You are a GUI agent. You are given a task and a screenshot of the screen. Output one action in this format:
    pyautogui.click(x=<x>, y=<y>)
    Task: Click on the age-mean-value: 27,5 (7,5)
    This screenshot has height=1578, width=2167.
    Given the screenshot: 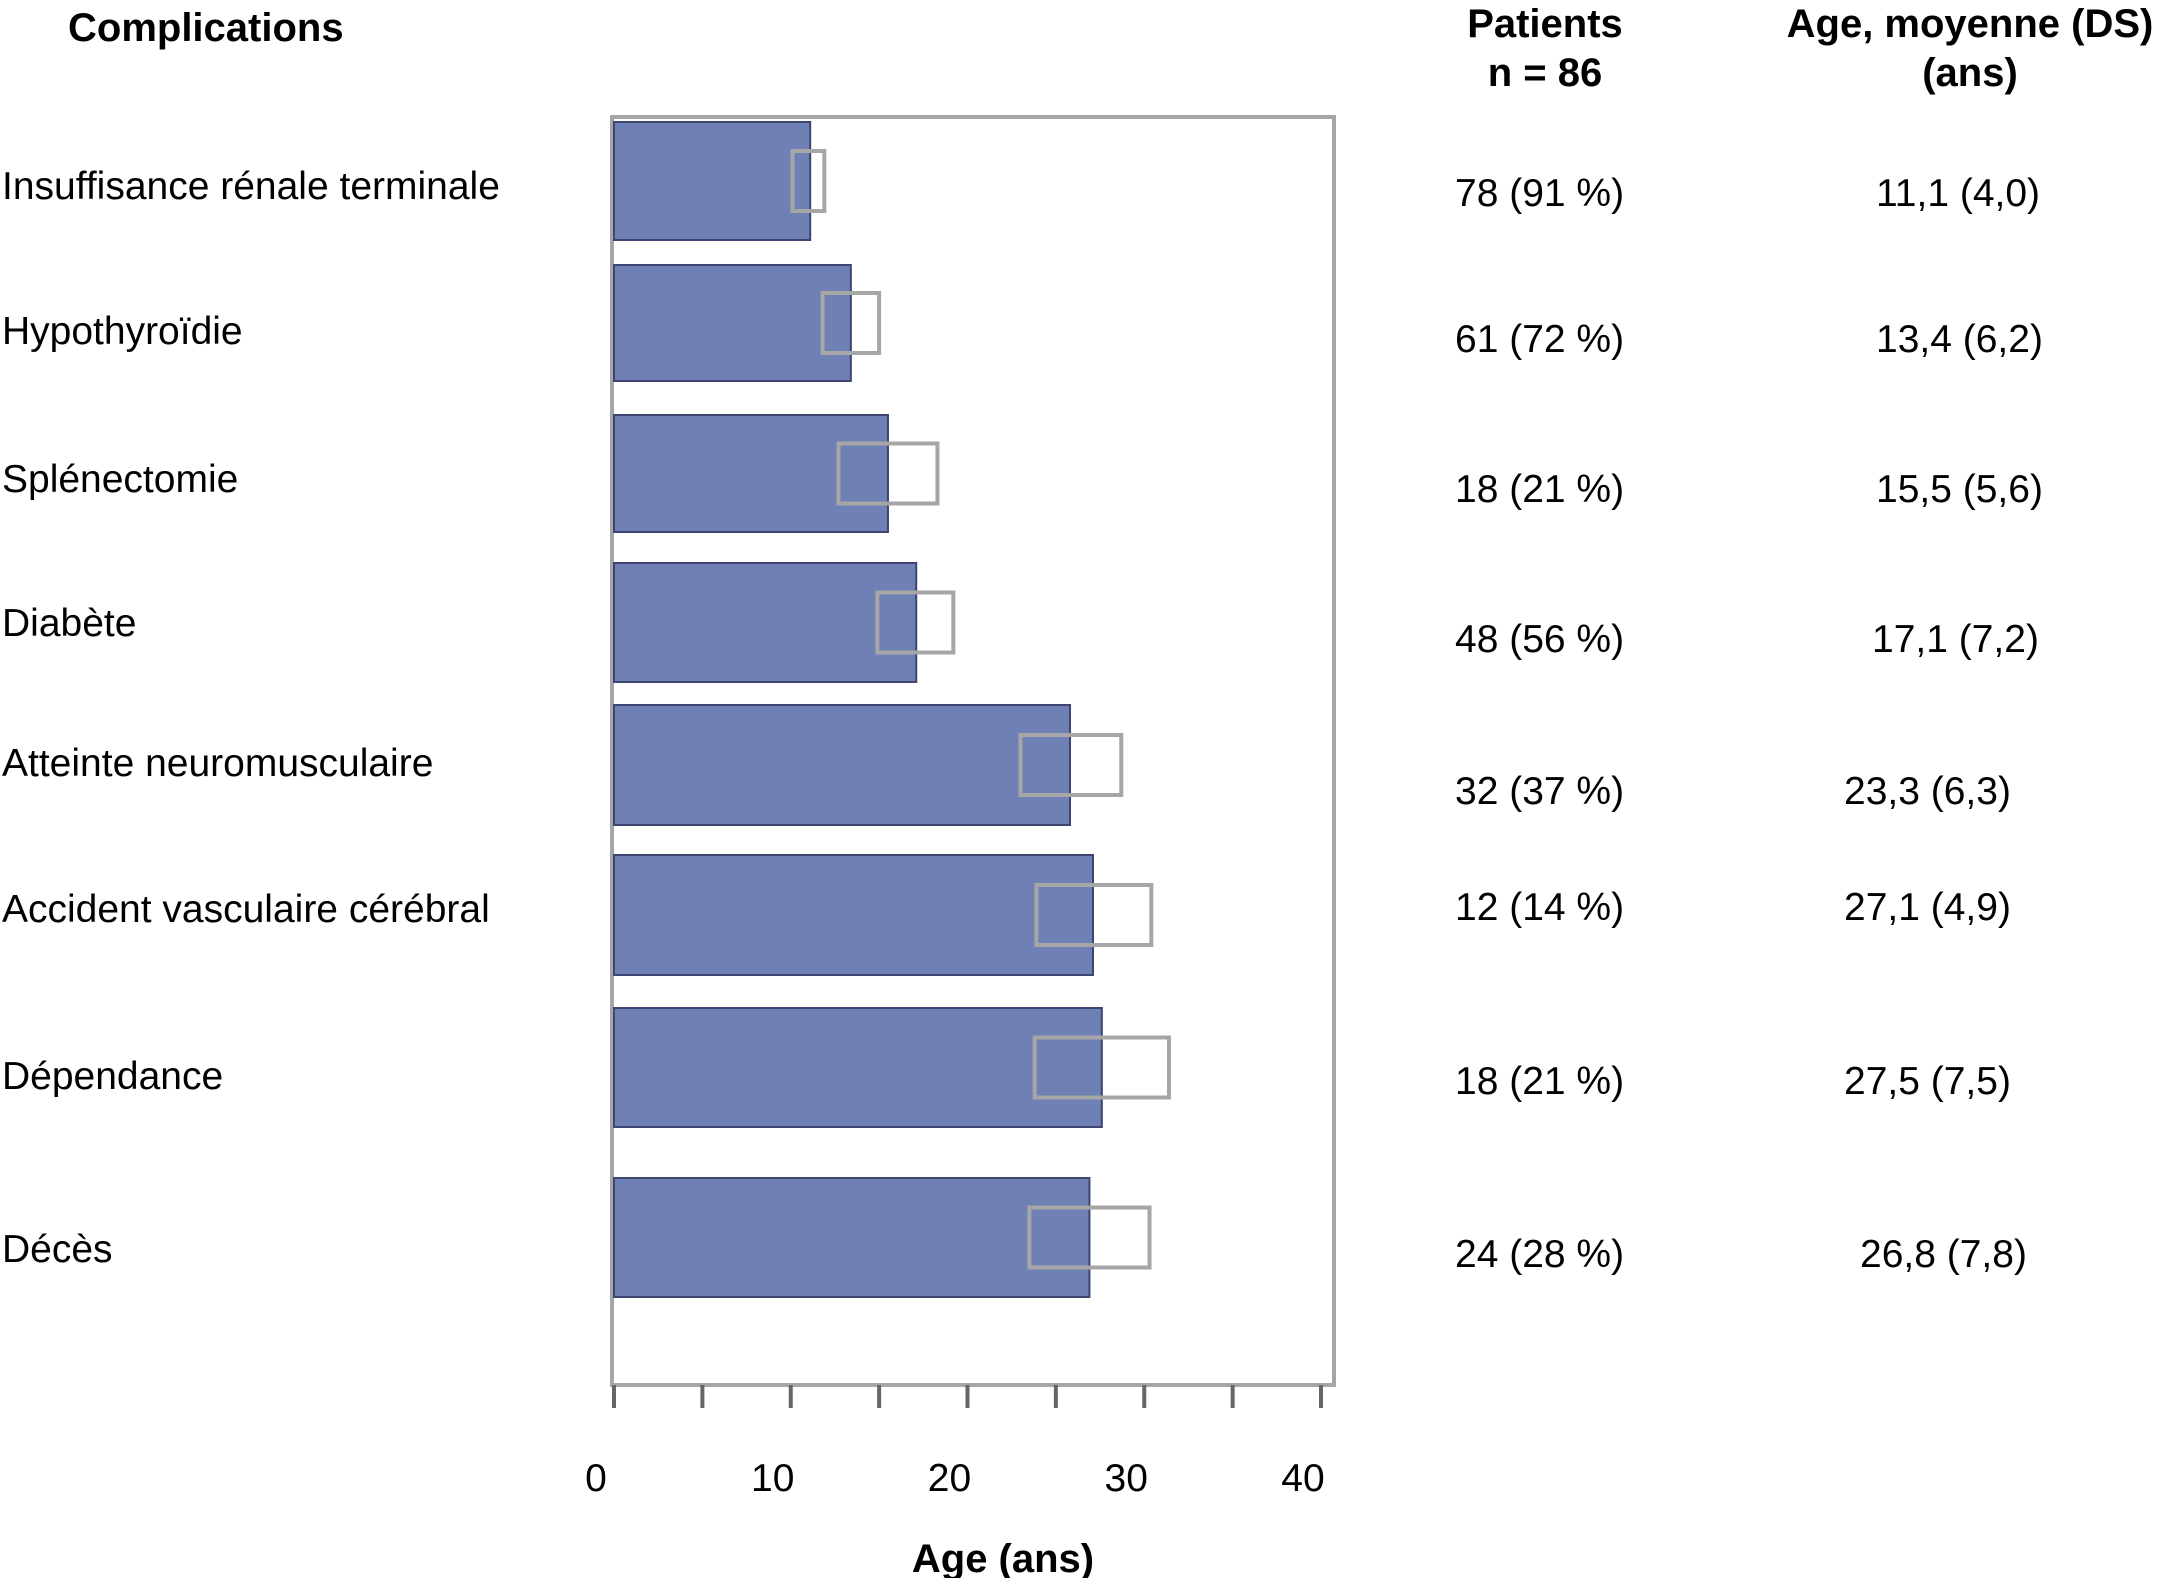 What is the action you would take?
    pyautogui.click(x=1927, y=1081)
    